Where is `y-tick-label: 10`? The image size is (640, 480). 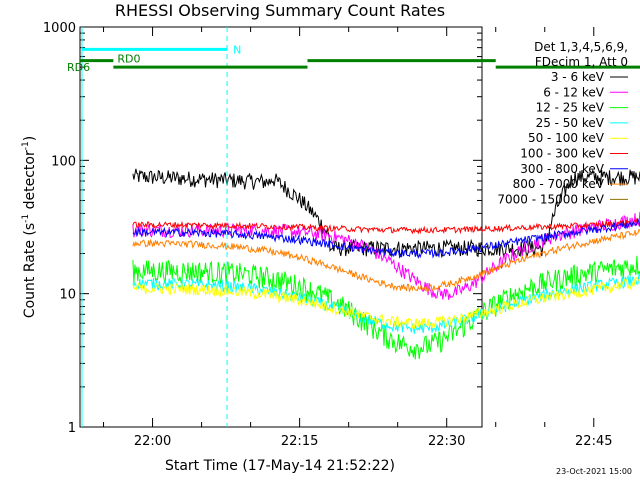
y-tick-label: 10 is located at coordinates (67, 295).